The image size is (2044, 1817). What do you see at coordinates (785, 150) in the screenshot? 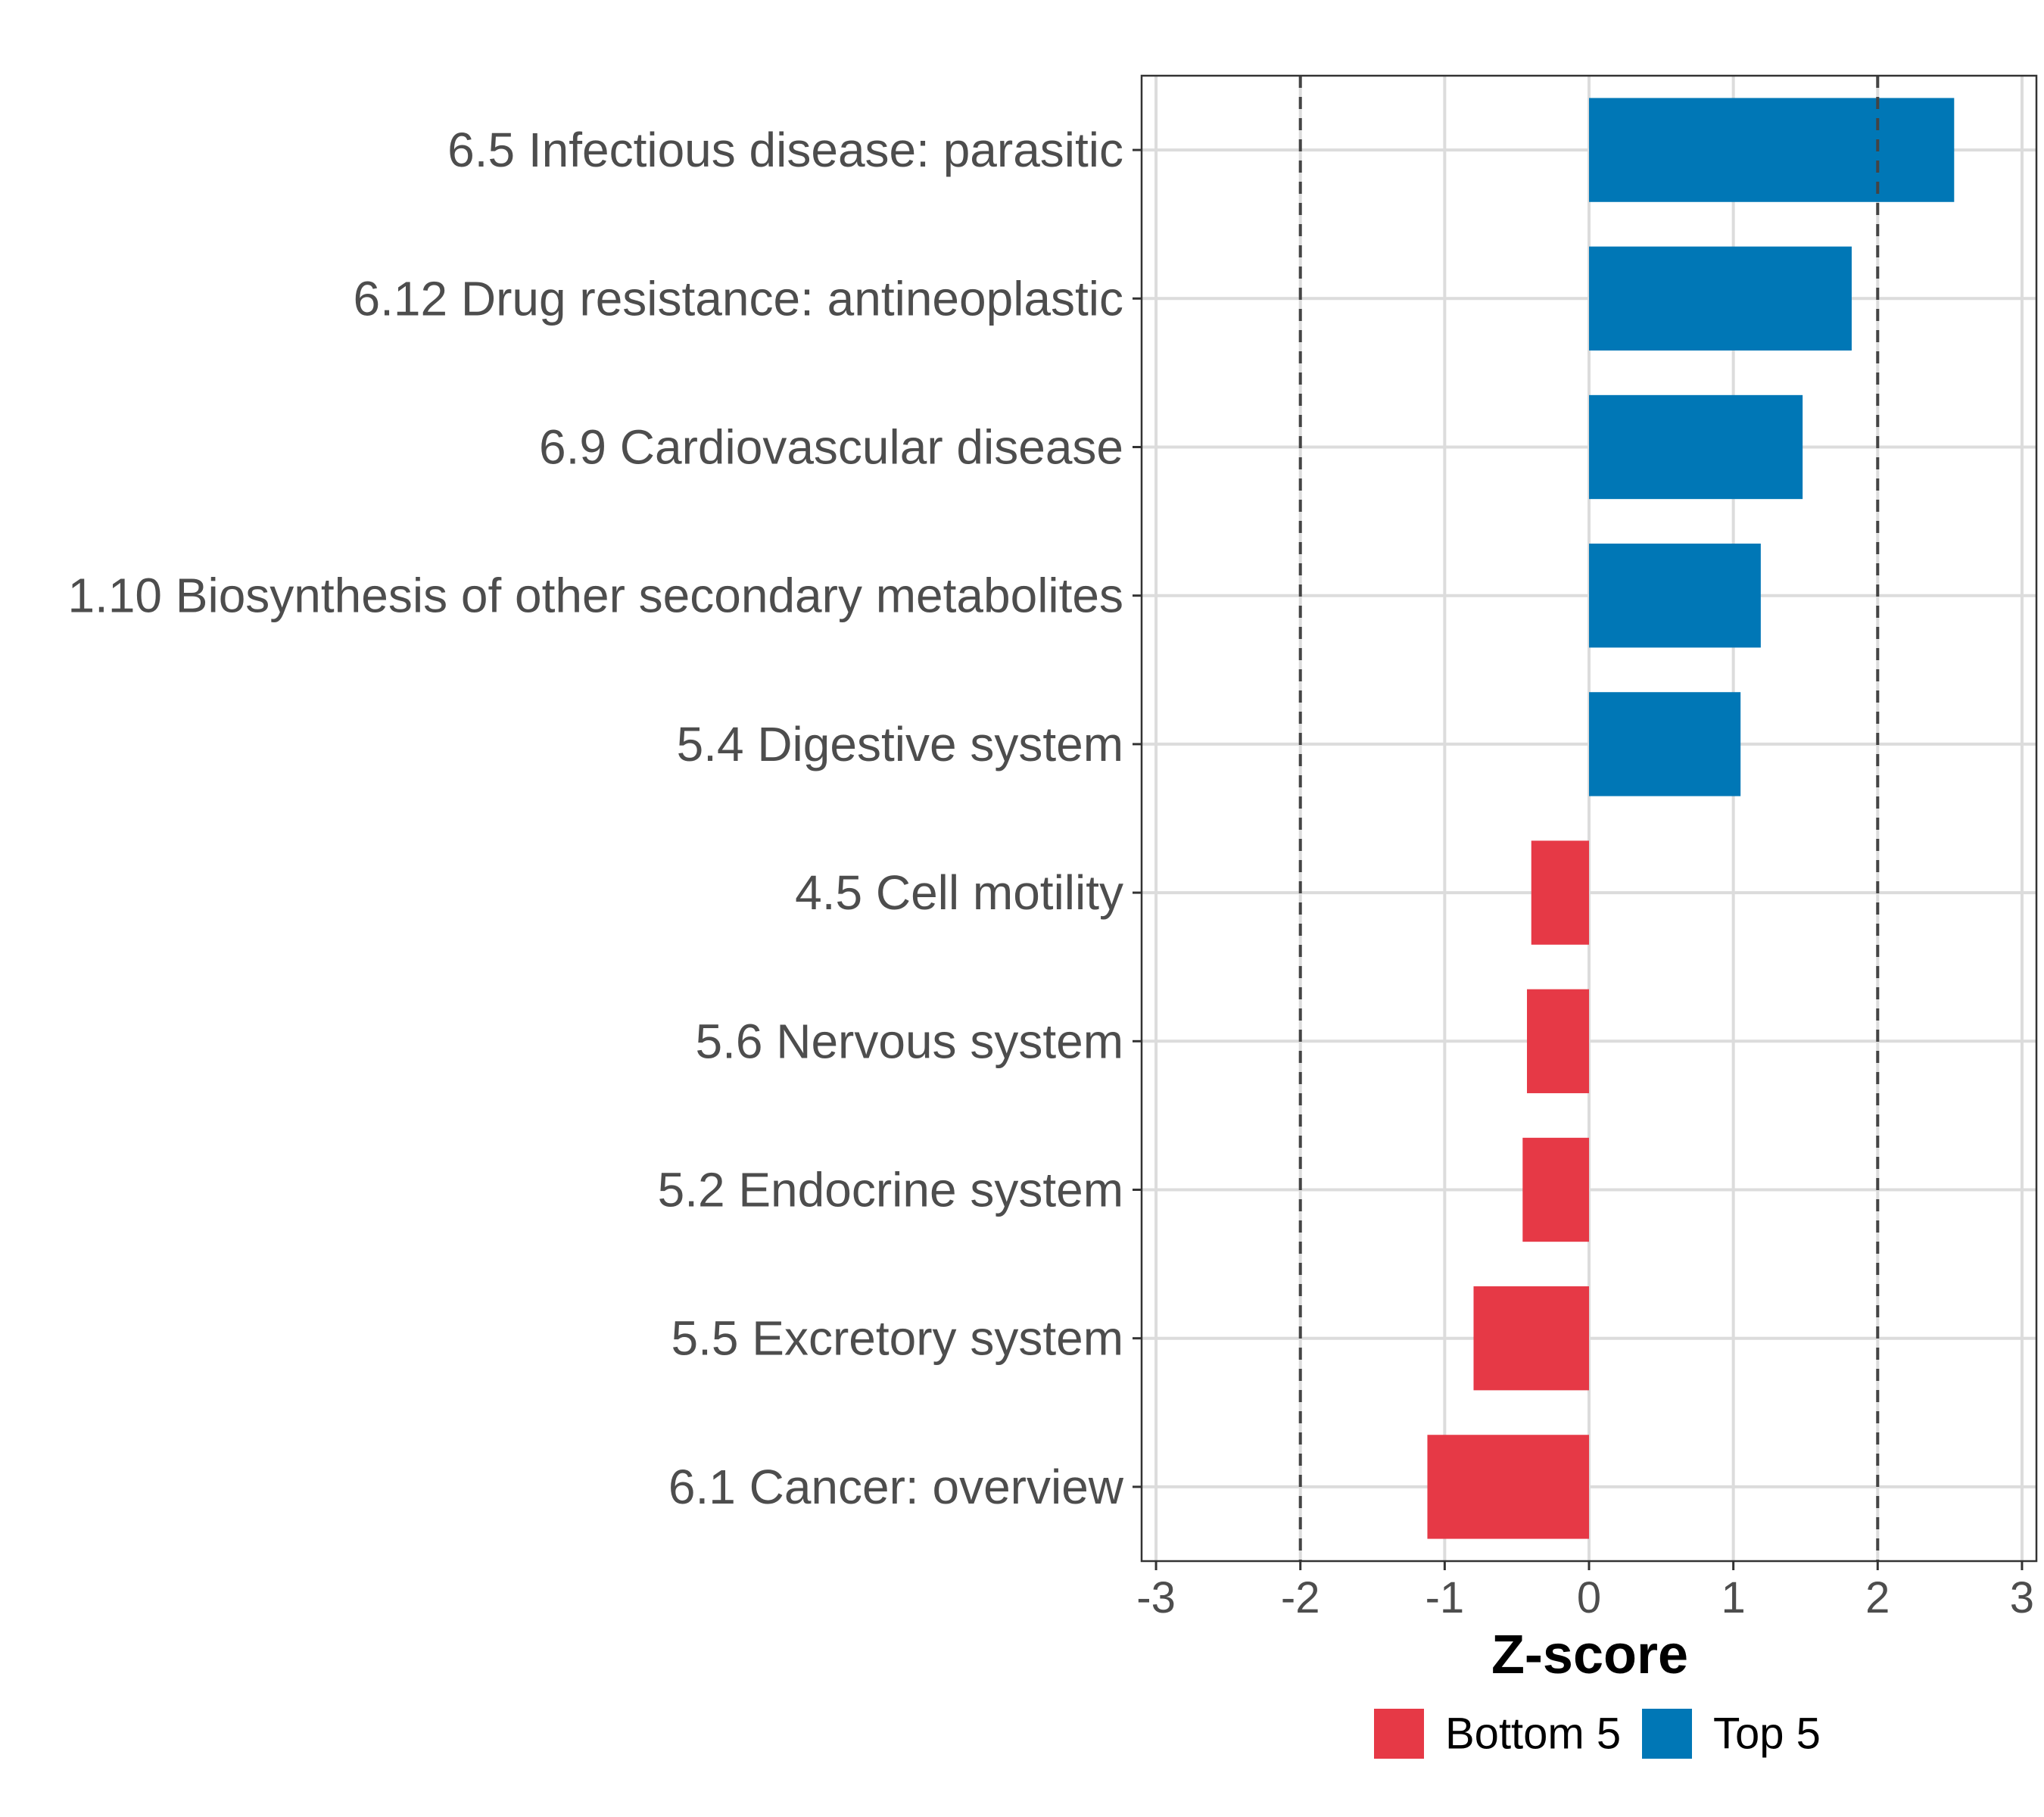
I see `category-label: 6.5 Infectious disease: parasitic` at bounding box center [785, 150].